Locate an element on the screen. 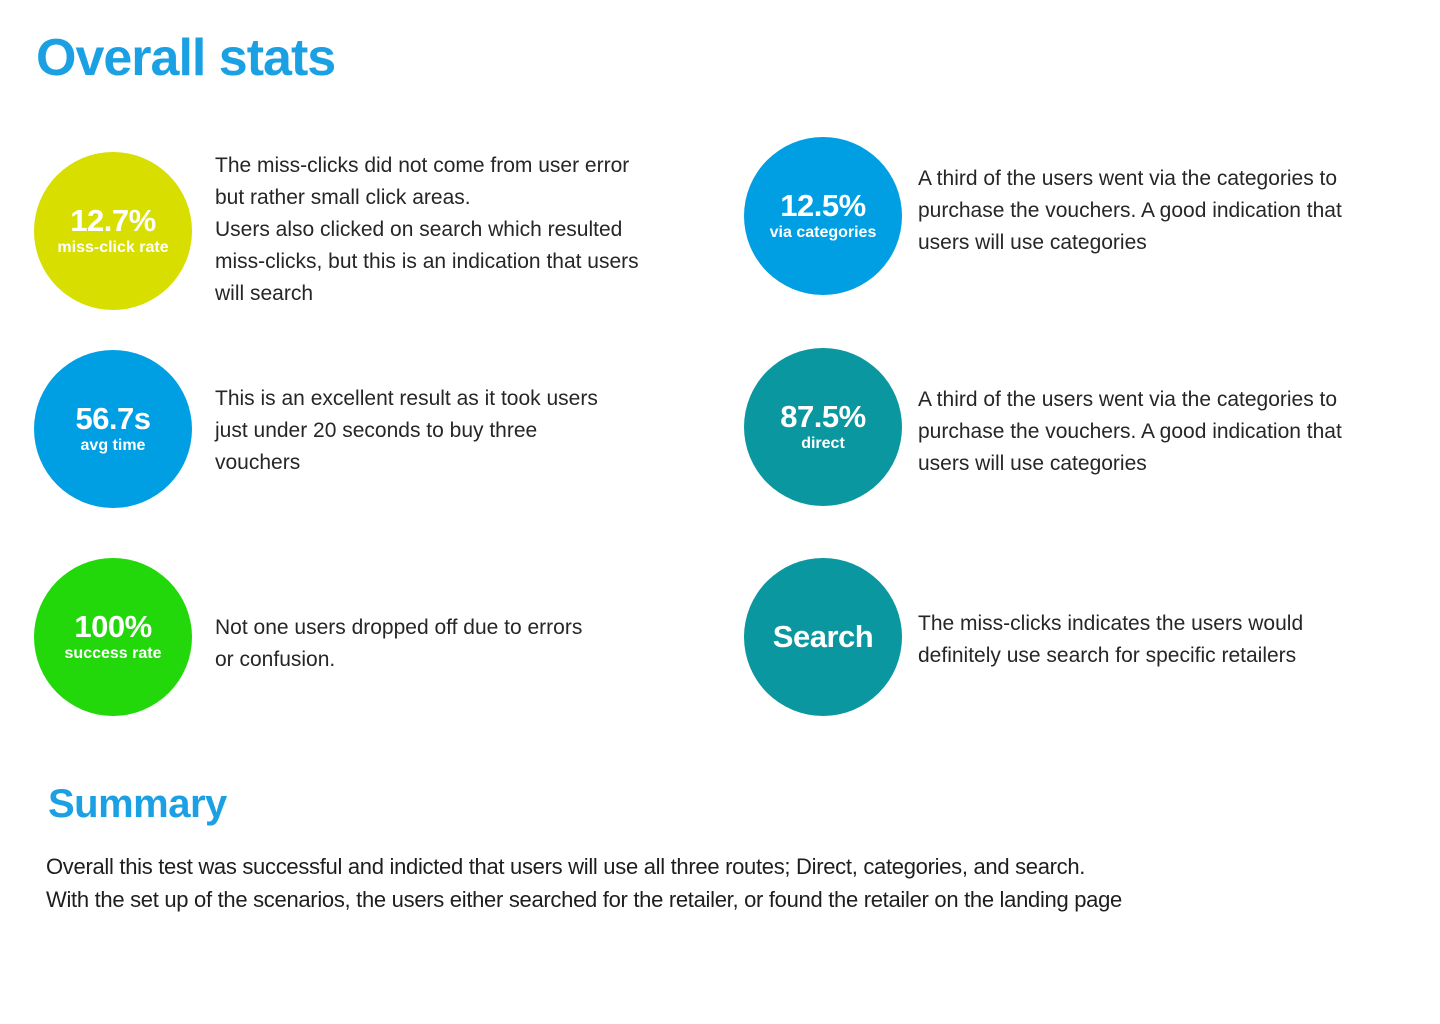  stat-value: 100% is located at coordinates (113, 626).